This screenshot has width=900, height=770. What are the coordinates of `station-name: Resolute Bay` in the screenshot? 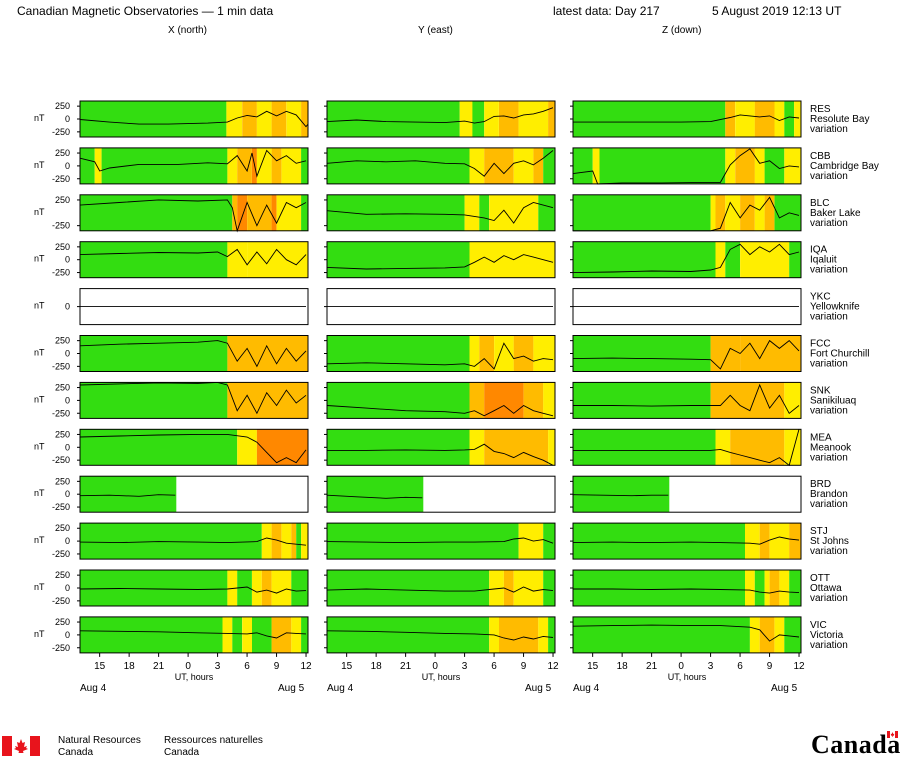 It's located at (839, 119).